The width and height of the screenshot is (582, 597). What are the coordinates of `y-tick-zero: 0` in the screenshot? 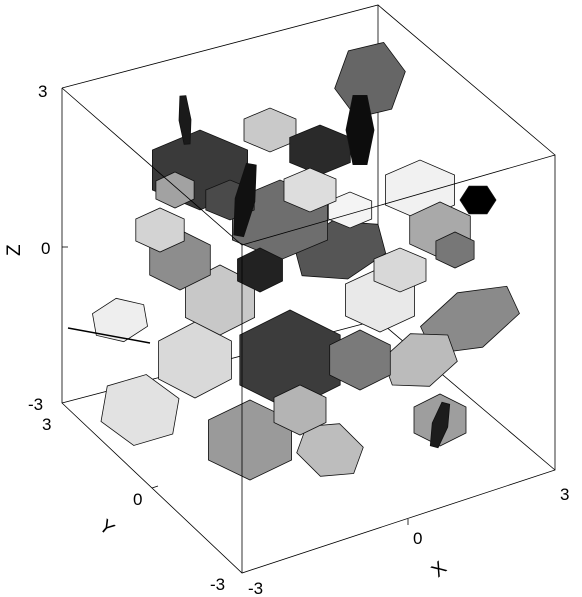 It's located at (137, 499).